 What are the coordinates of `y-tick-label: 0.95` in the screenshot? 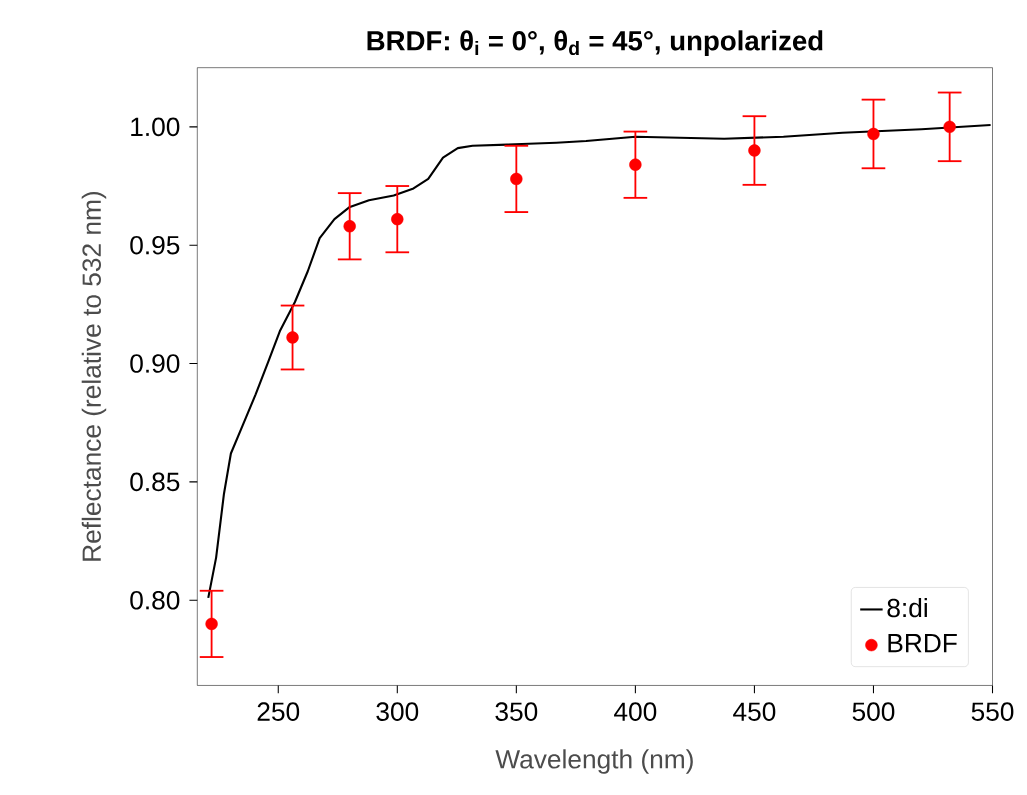 It's located at (155, 245).